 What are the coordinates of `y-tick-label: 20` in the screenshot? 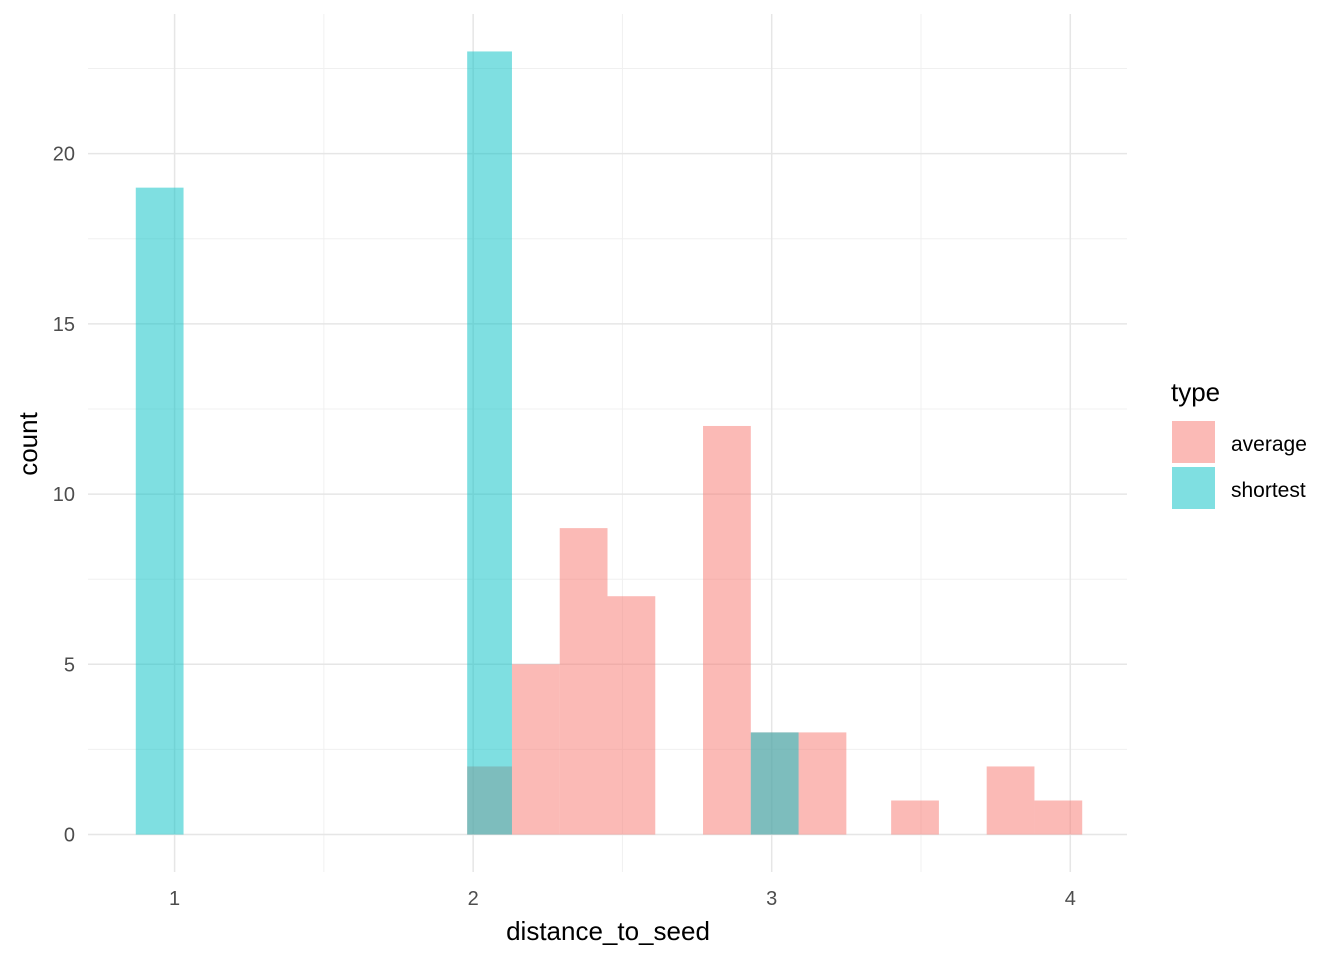 It's located at (64, 155).